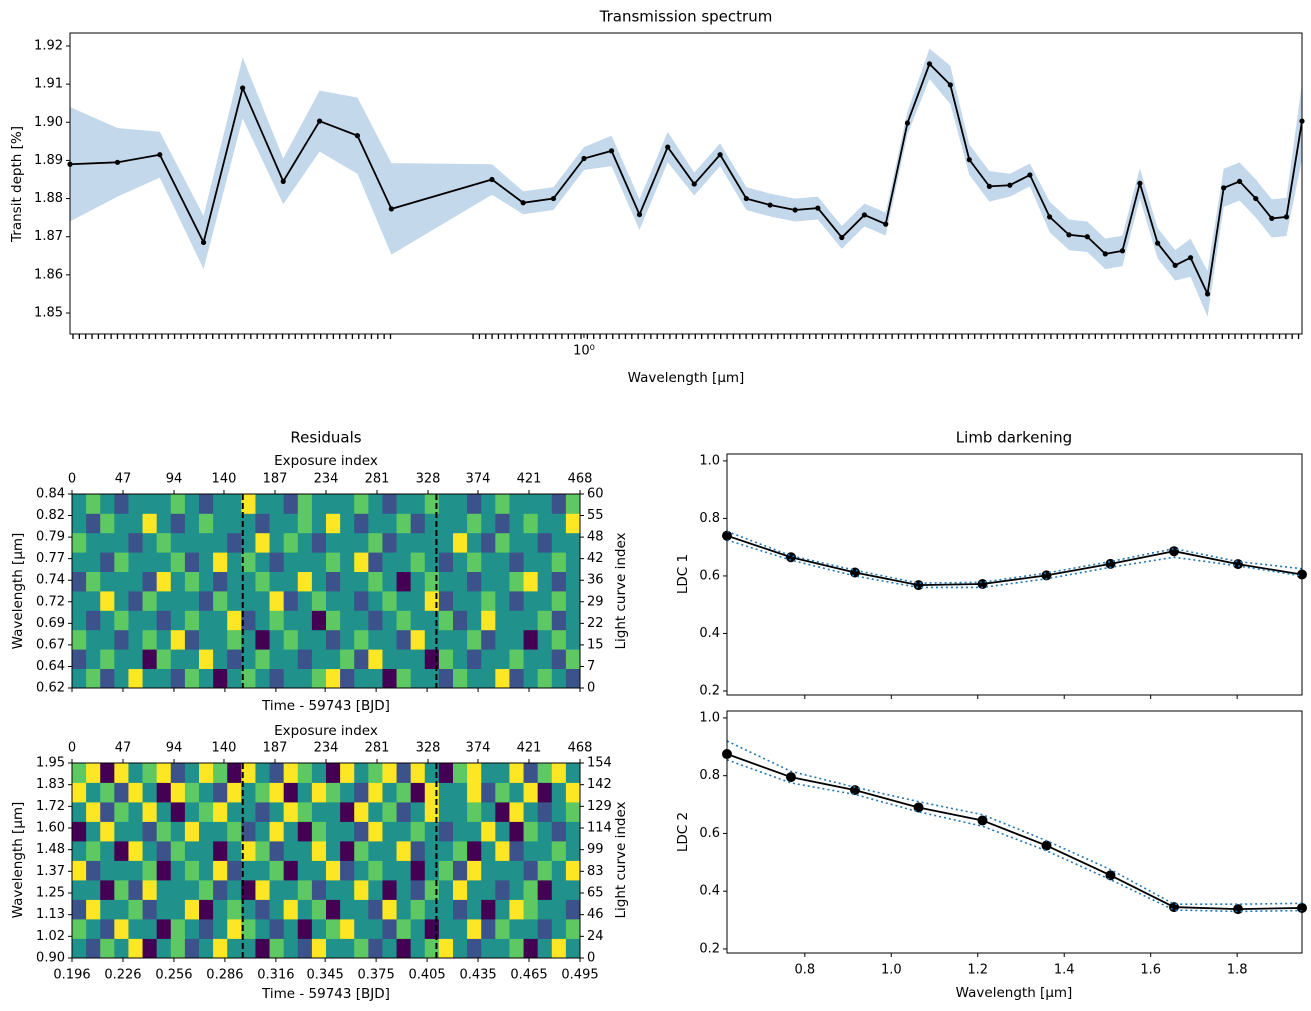  Describe the element at coordinates (48, 198) in the screenshot. I see `y-tick-label: 1.88` at that location.